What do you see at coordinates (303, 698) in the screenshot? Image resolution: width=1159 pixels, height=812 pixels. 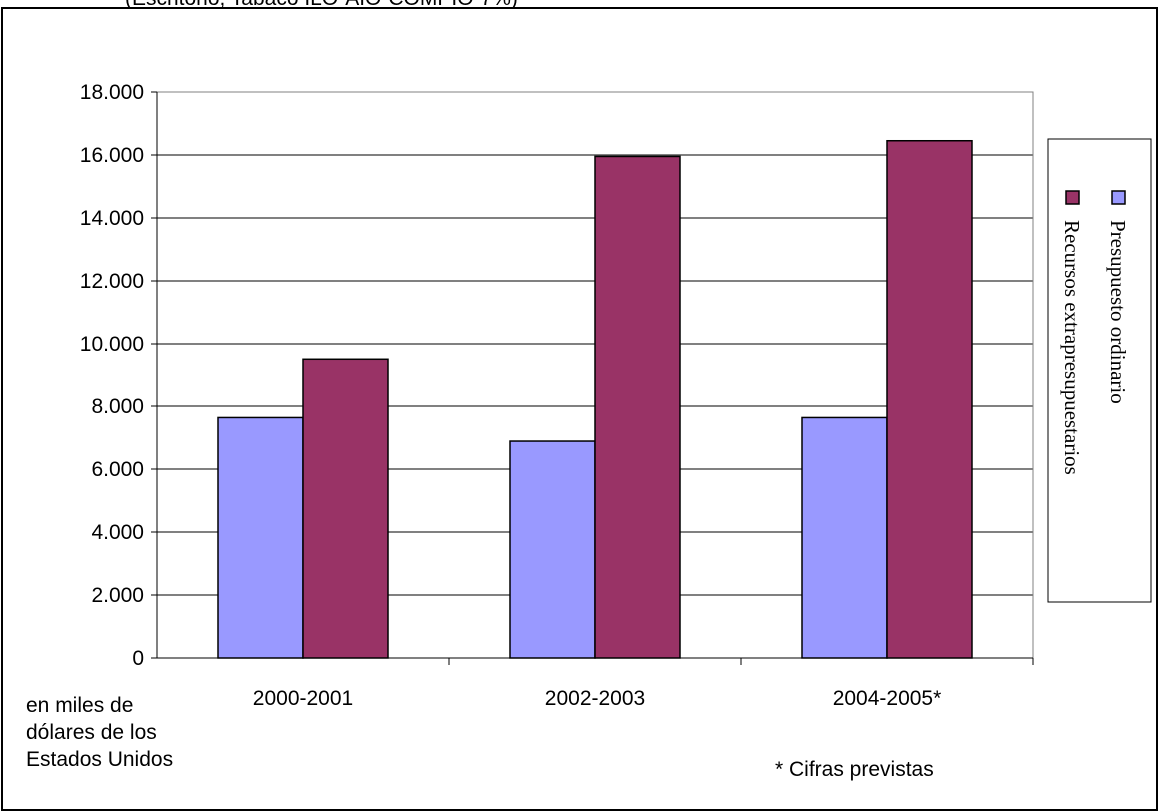 I see `x-tick-label: 2000-2001` at bounding box center [303, 698].